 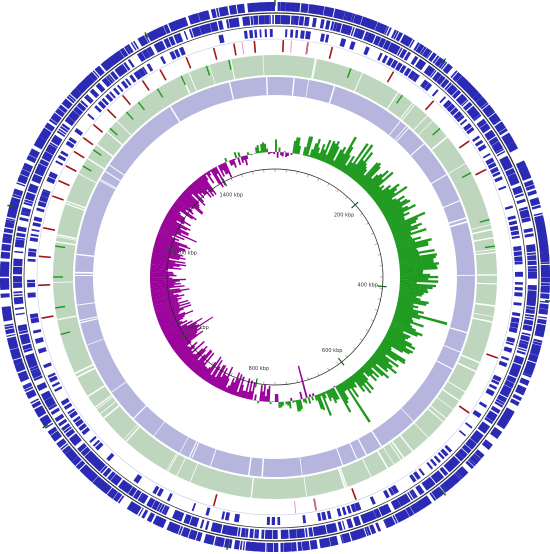 I want to click on blast-hit, so click(x=436, y=131).